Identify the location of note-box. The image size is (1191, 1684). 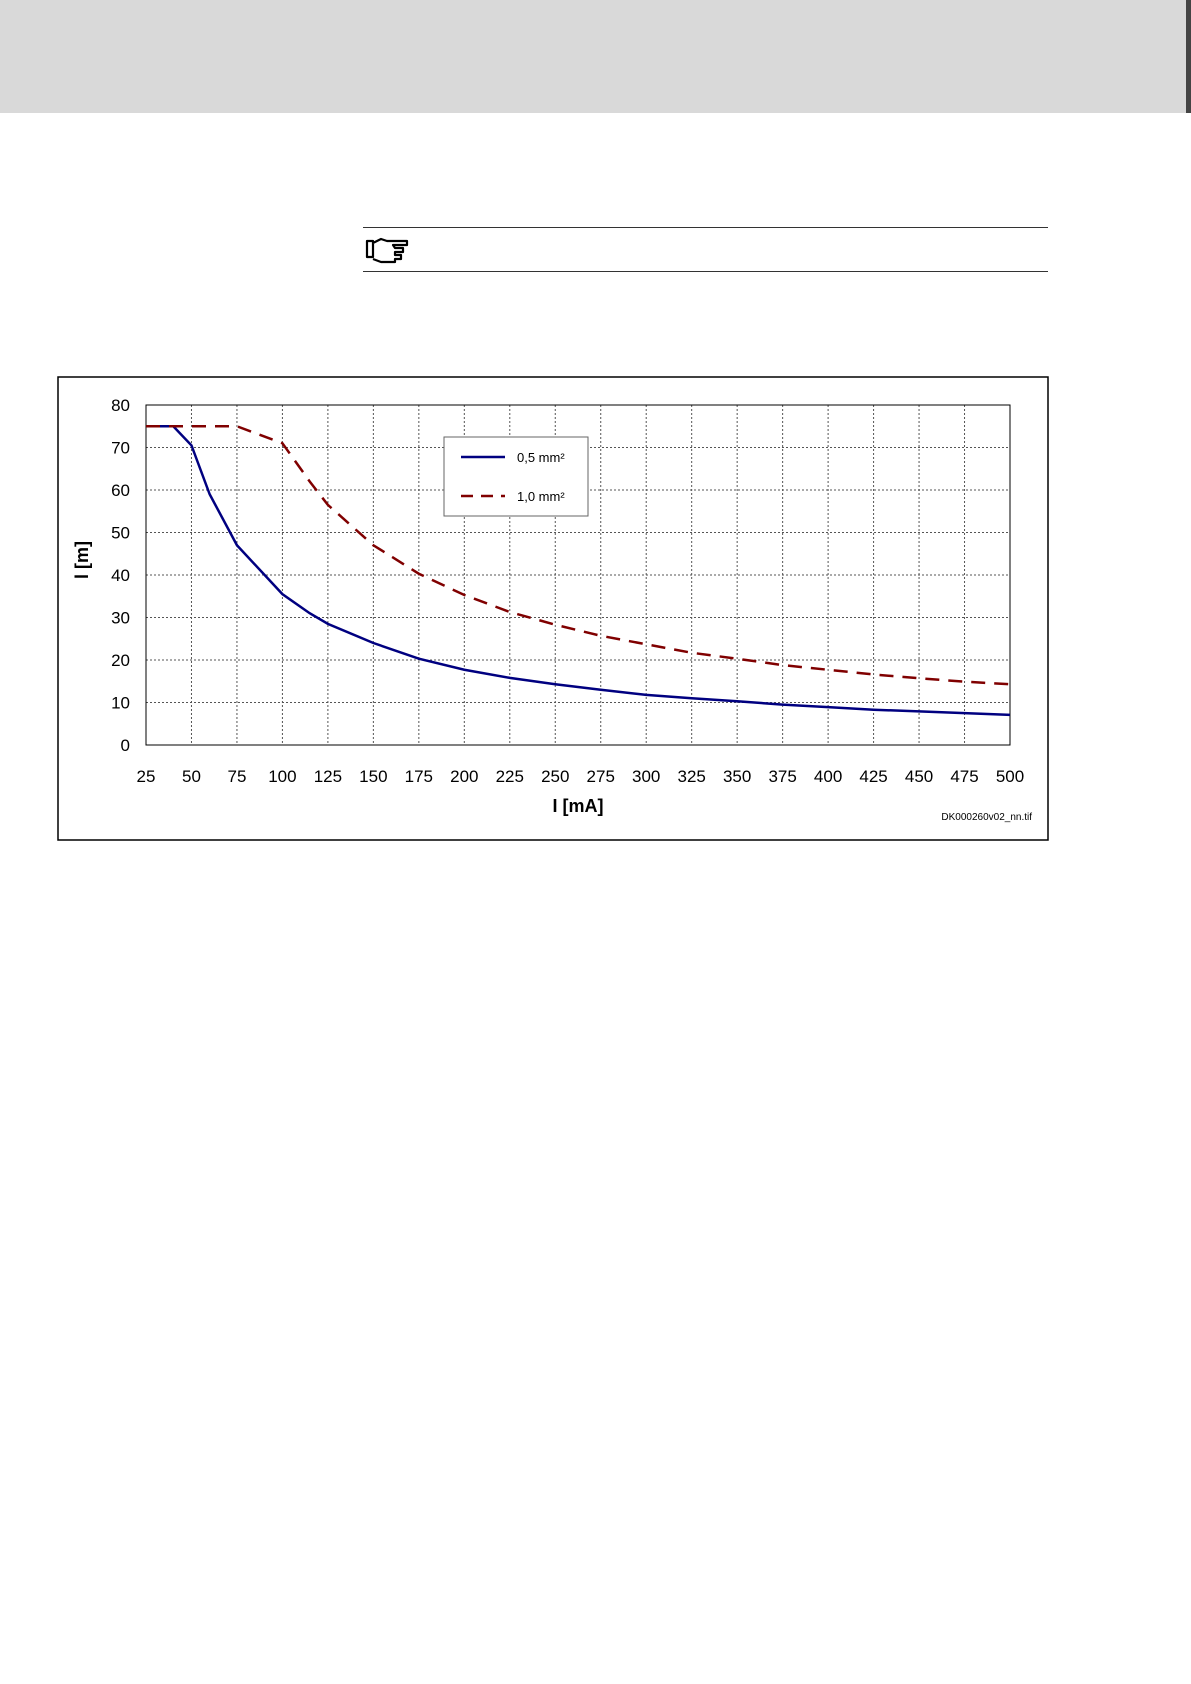
(705, 249).